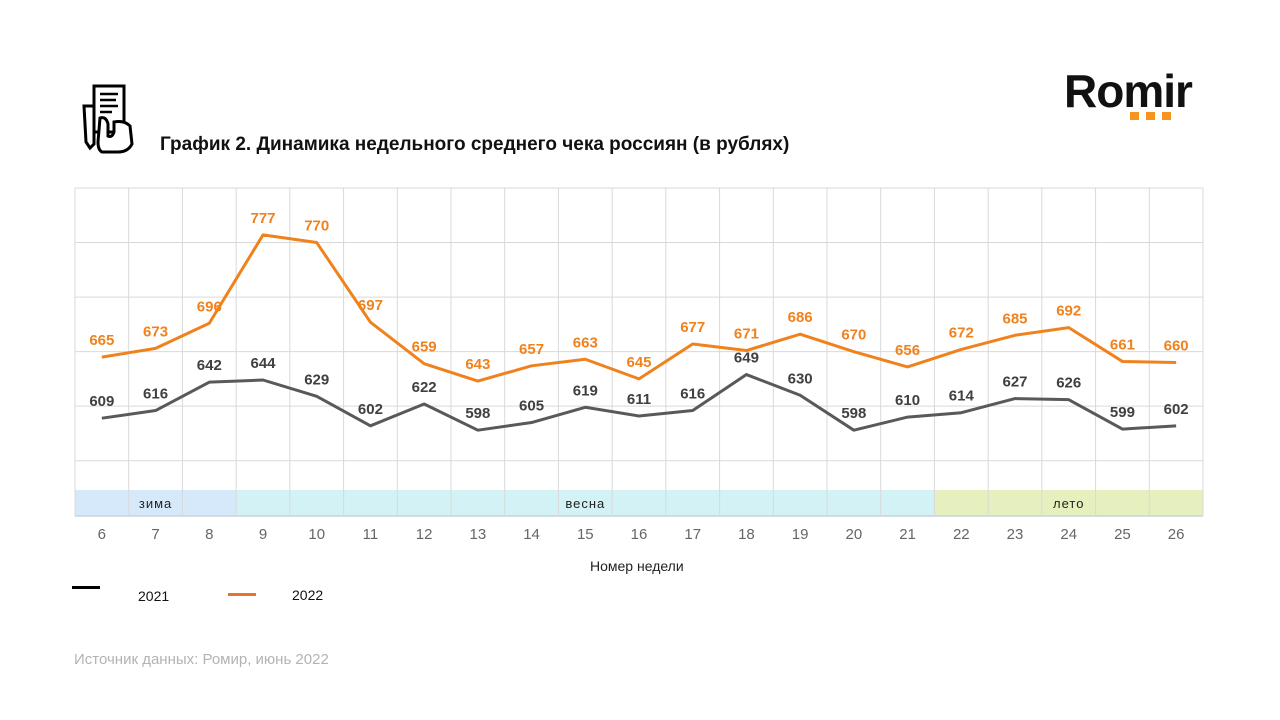 Image resolution: width=1280 pixels, height=720 pixels. What do you see at coordinates (102, 534) in the screenshot?
I see `x-tick-label: 6` at bounding box center [102, 534].